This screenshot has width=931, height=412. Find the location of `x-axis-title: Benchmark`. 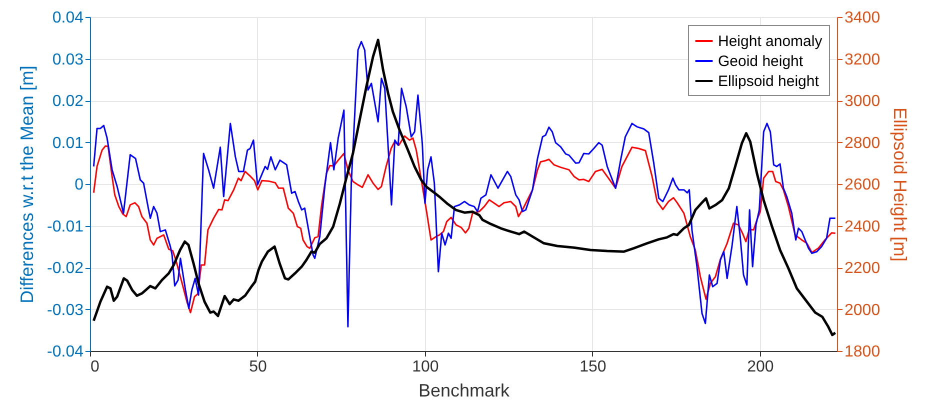

x-axis-title: Benchmark is located at coordinates (464, 390).